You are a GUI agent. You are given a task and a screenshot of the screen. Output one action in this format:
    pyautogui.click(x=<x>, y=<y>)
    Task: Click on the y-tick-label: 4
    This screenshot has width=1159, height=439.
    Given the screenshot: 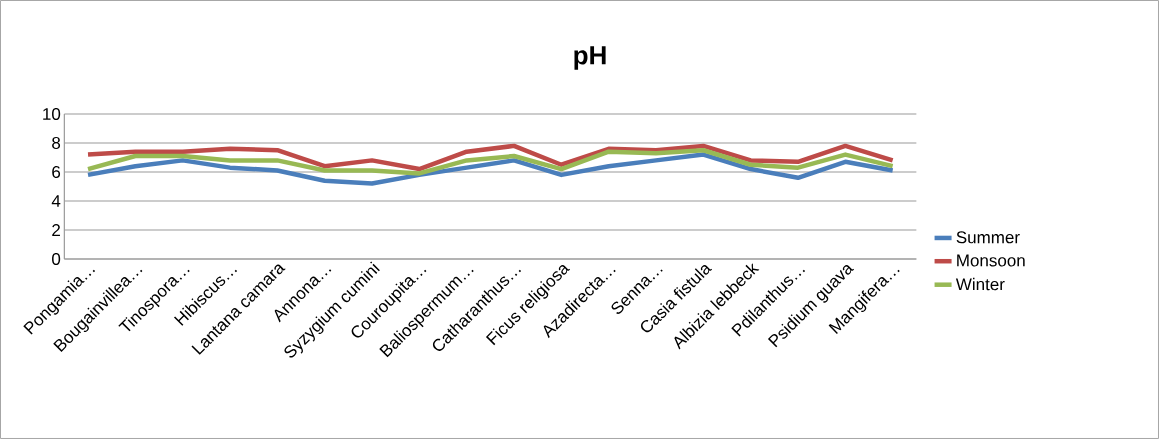 What is the action you would take?
    pyautogui.click(x=56, y=201)
    